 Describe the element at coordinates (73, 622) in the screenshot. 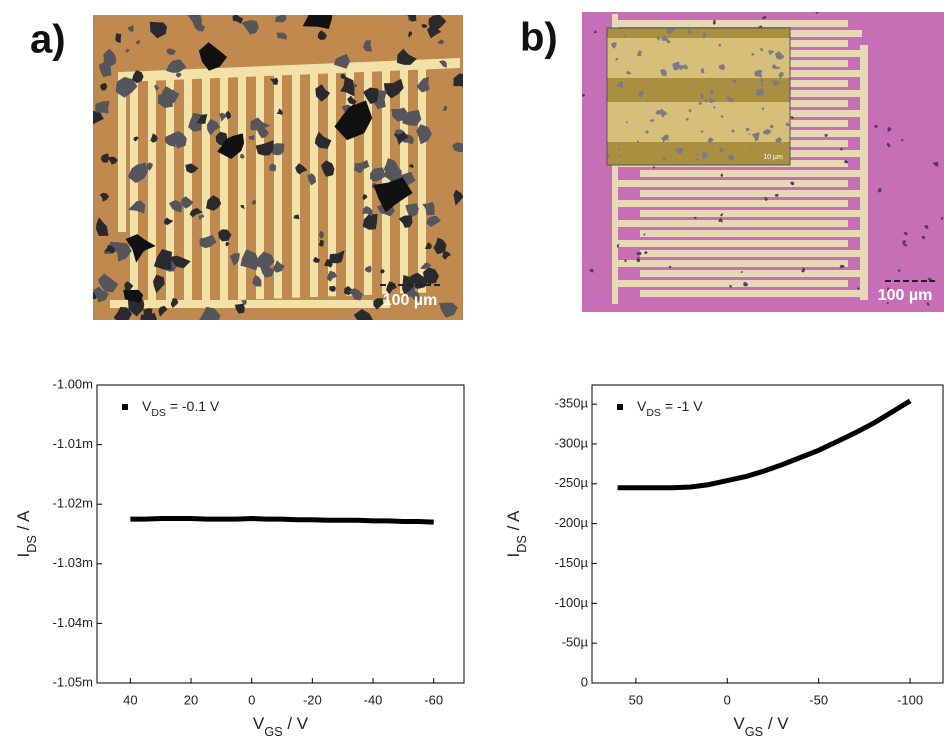

I see `y-tick-label: -1.04m` at that location.